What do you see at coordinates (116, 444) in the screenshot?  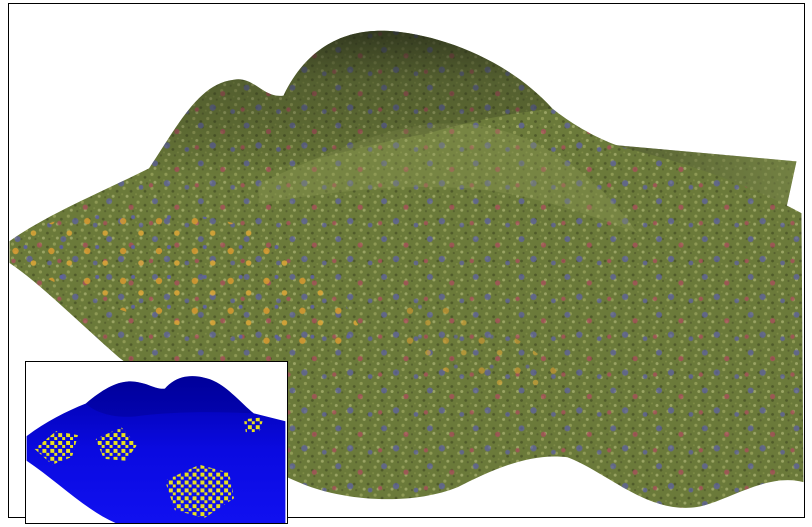 I see `yellow-region-center` at bounding box center [116, 444].